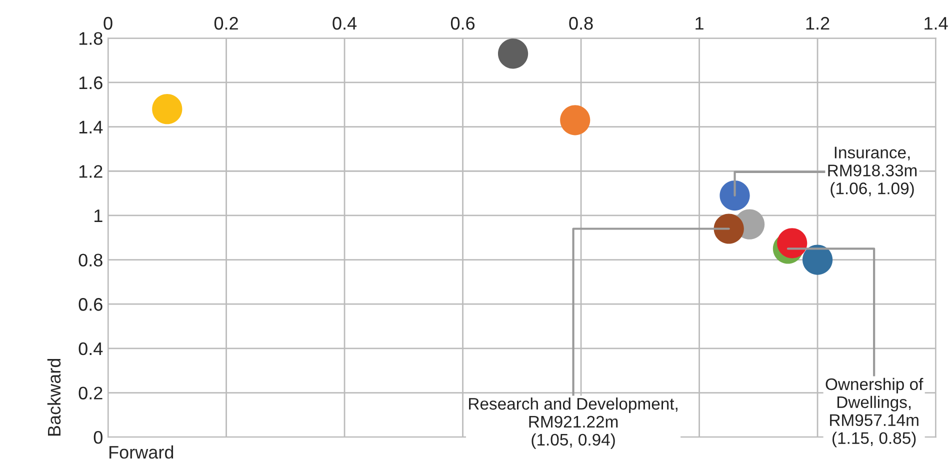  I want to click on x-tick-label: 0.6, so click(462, 23).